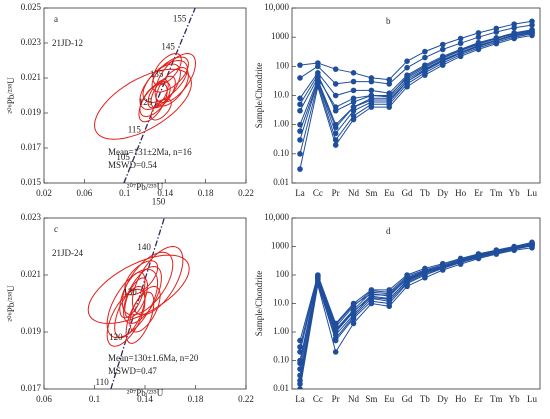  I want to click on annotation: MSWD=0.54, so click(132, 165).